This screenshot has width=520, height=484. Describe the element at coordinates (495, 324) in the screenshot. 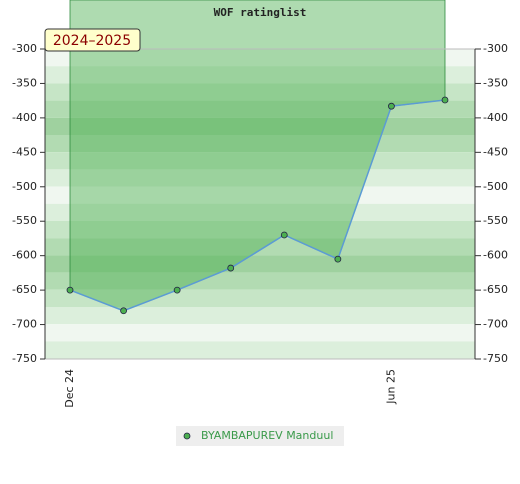

I see `y2-tick-label: -700` at that location.